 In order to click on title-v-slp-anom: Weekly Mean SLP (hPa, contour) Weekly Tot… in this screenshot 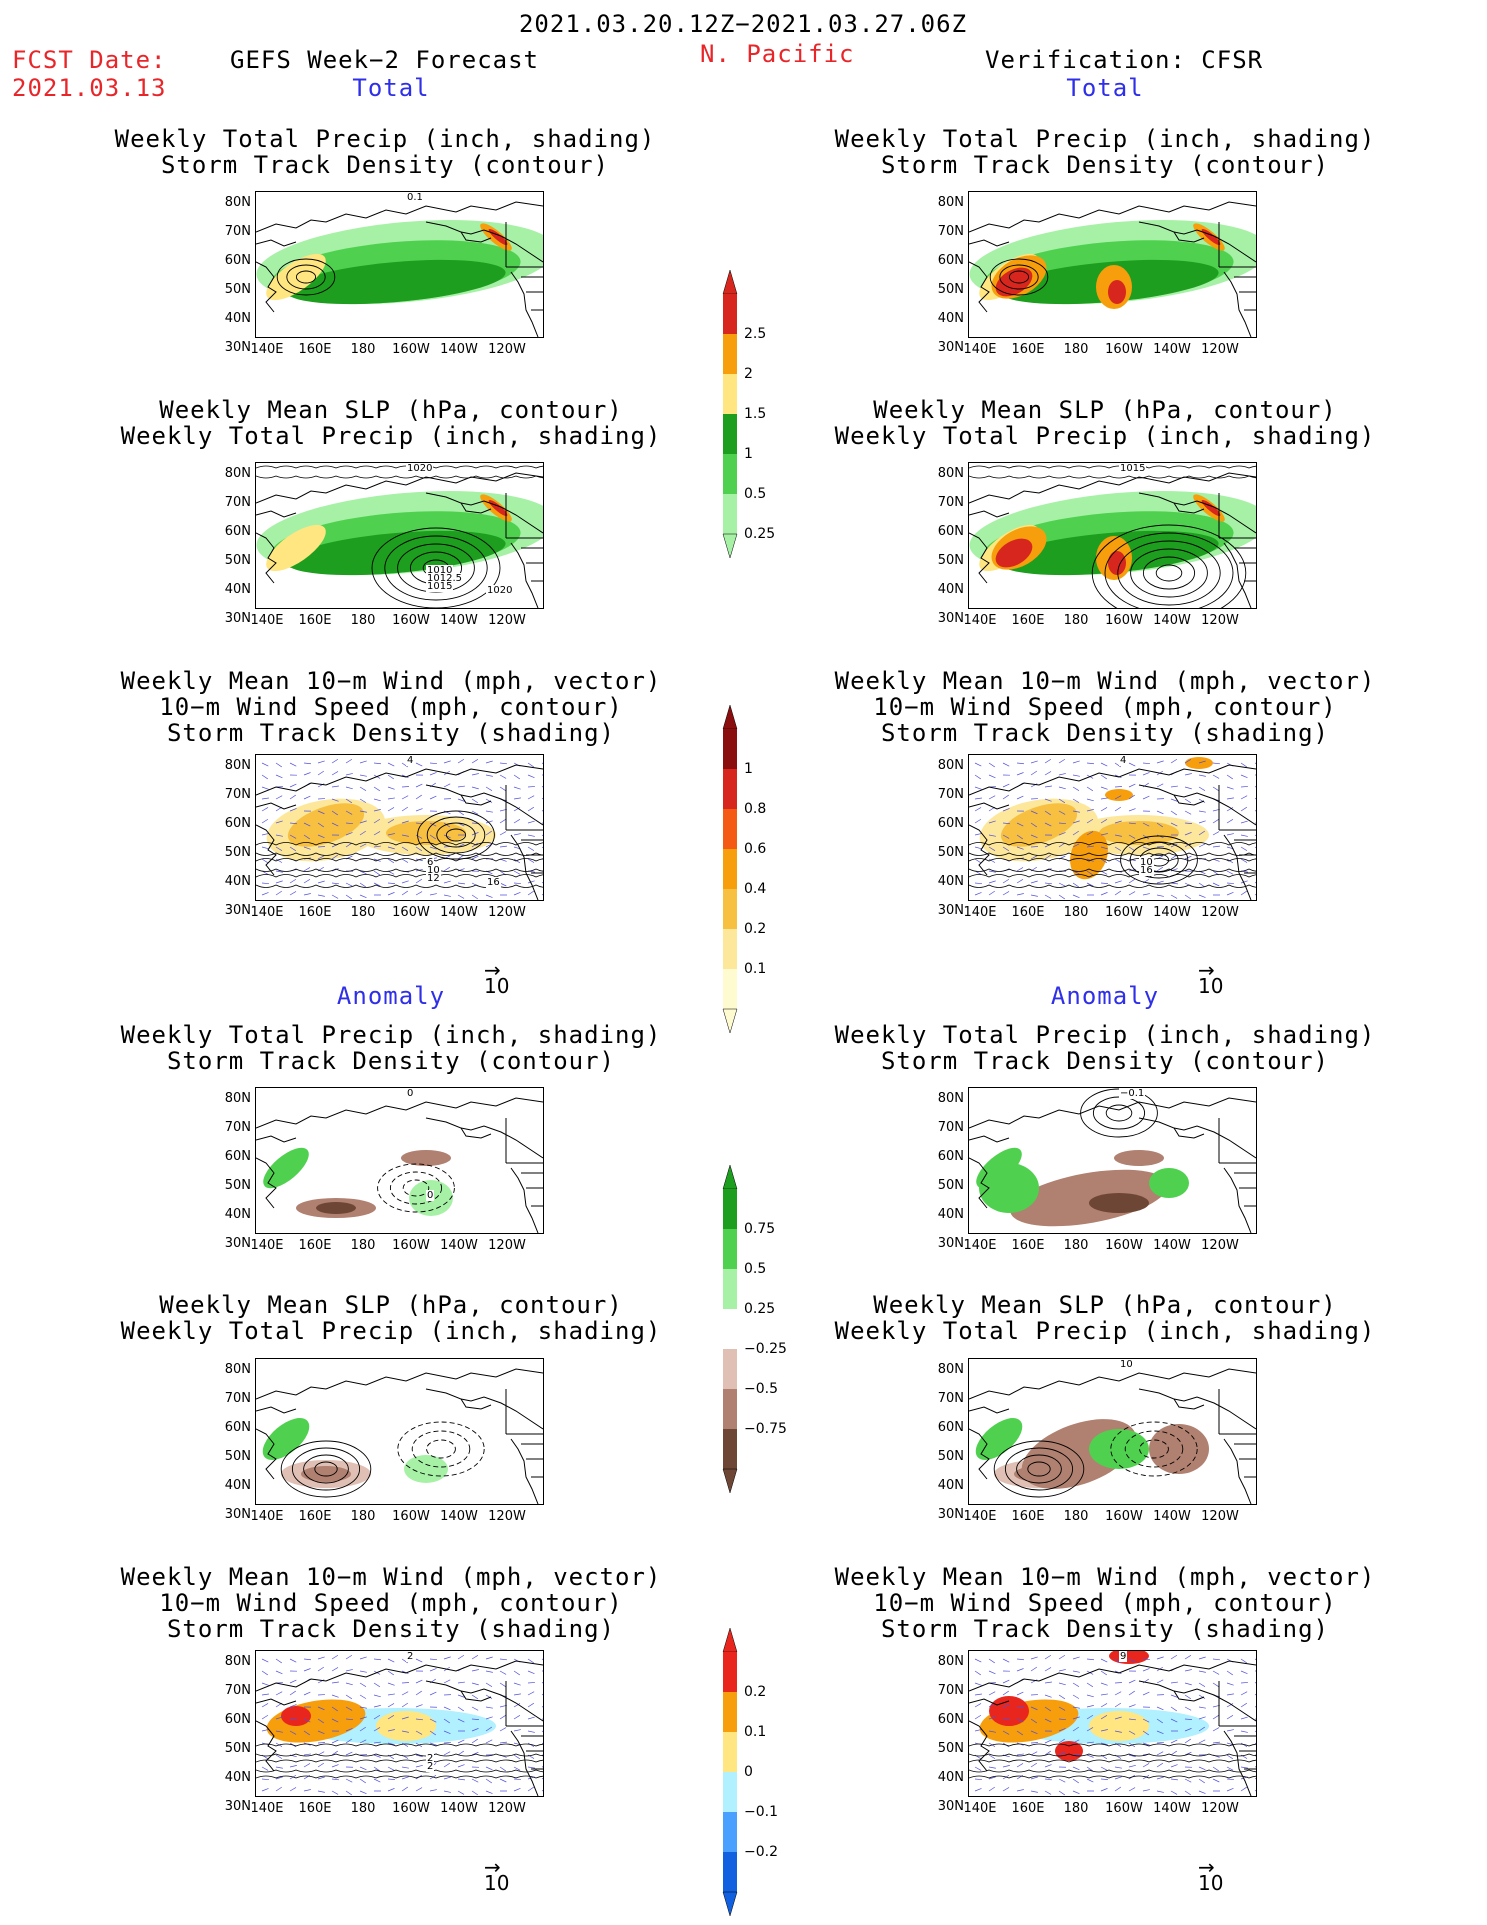, I will do `click(1105, 1318)`.